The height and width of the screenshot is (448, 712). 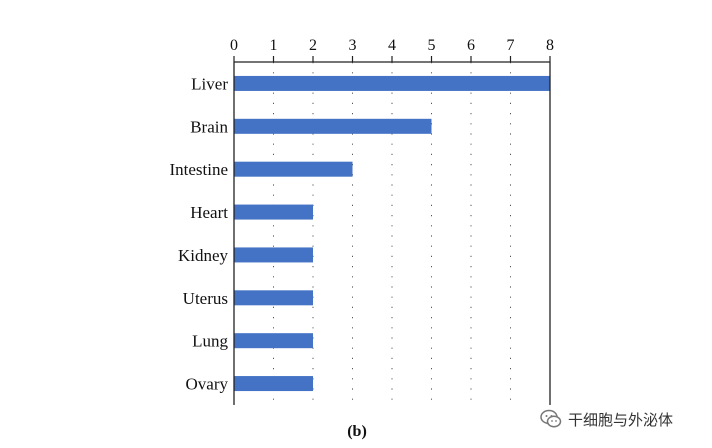 I want to click on bar-intestine, so click(x=293, y=169).